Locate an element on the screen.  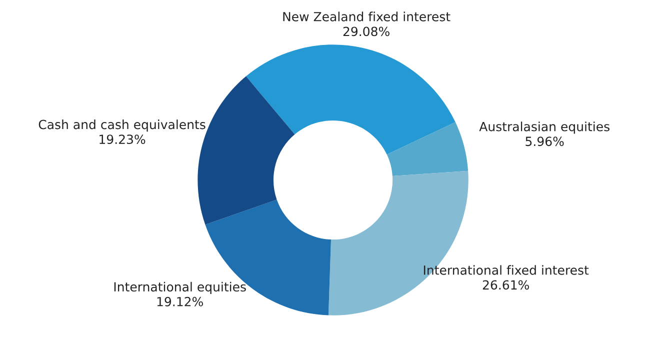
data-label: 5.96% is located at coordinates (545, 141).